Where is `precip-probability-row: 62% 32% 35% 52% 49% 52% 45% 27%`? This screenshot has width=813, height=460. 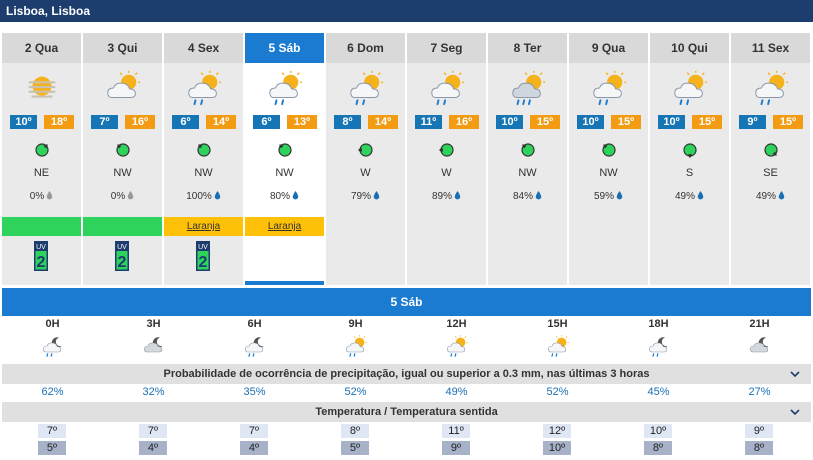 precip-probability-row: 62% 32% 35% 52% 49% 52% 45% 27% is located at coordinates (406, 392).